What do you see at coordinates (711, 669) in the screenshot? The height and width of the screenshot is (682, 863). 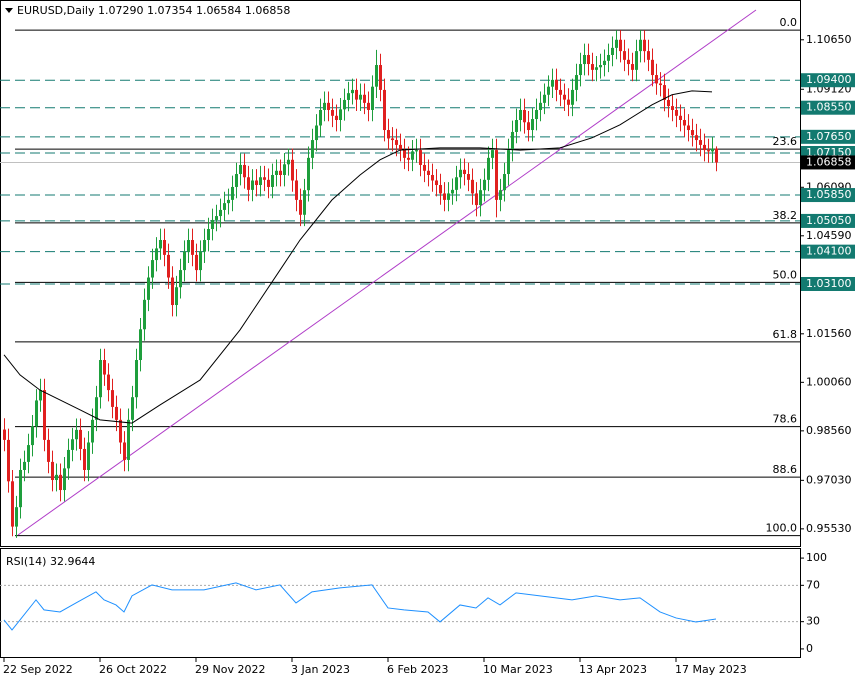 I see `x-tick-label: 17 May 2023` at bounding box center [711, 669].